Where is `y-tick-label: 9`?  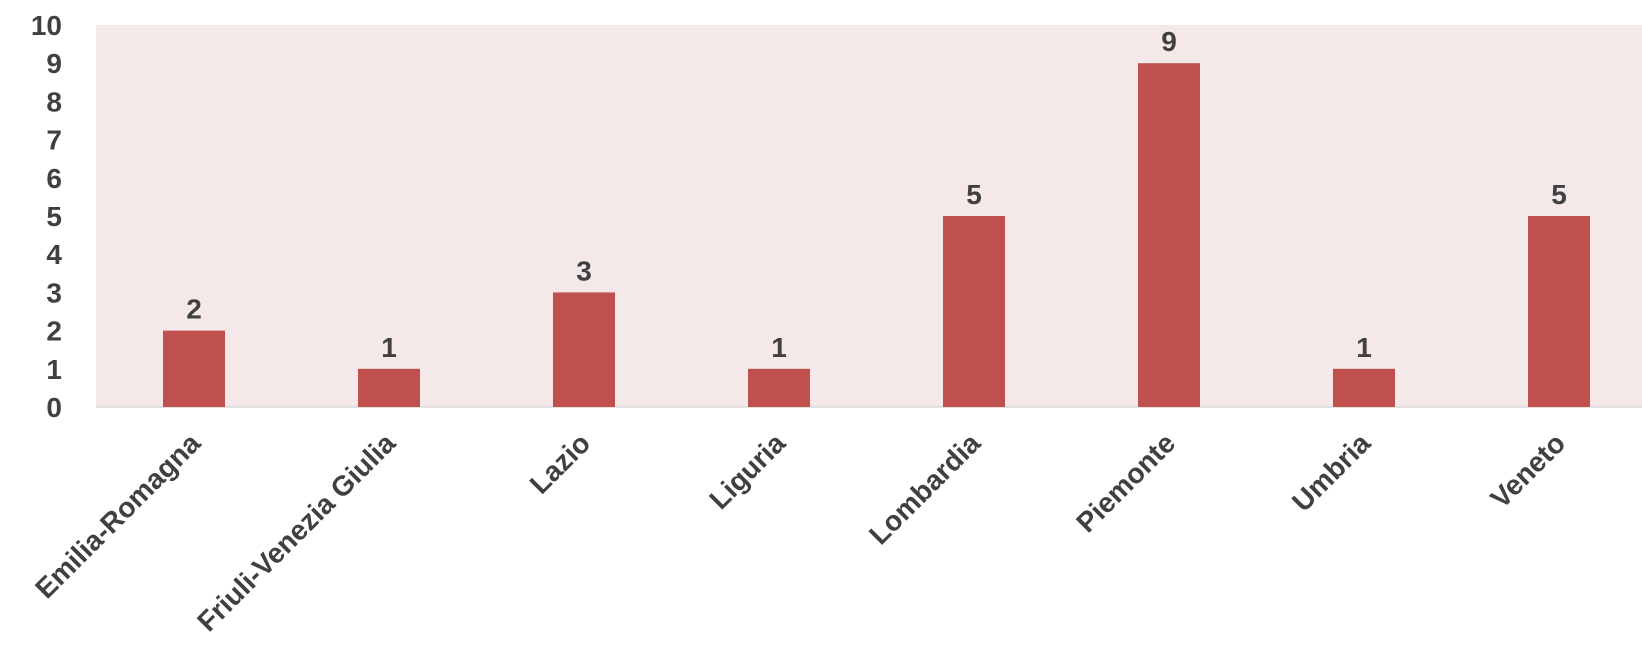 y-tick-label: 9 is located at coordinates (54, 63).